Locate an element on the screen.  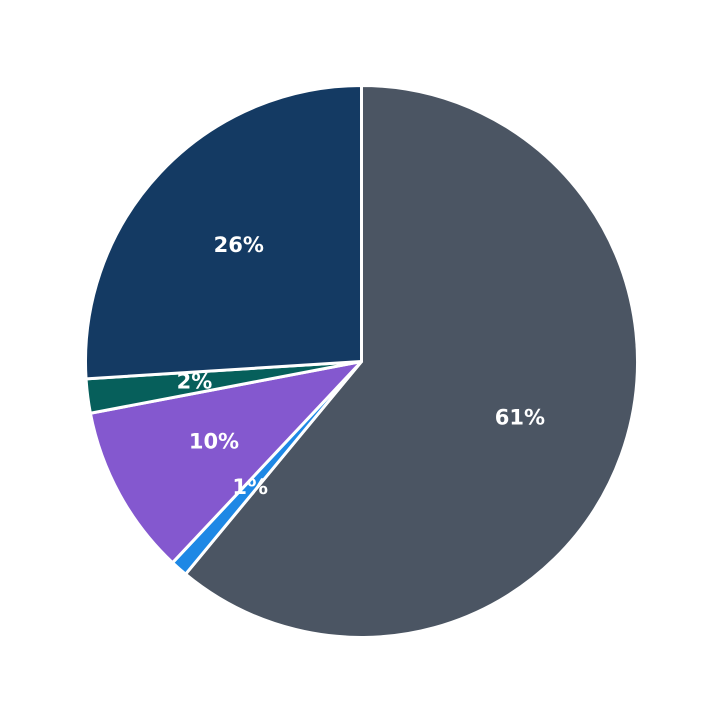
pie-slice-label: 61% is located at coordinates (520, 418).